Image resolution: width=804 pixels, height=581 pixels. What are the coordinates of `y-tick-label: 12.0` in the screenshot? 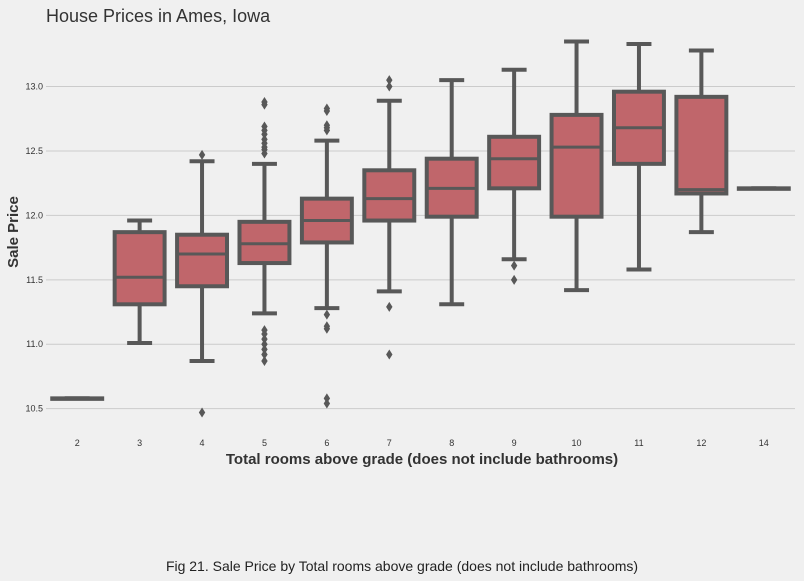 It's located at (34, 215).